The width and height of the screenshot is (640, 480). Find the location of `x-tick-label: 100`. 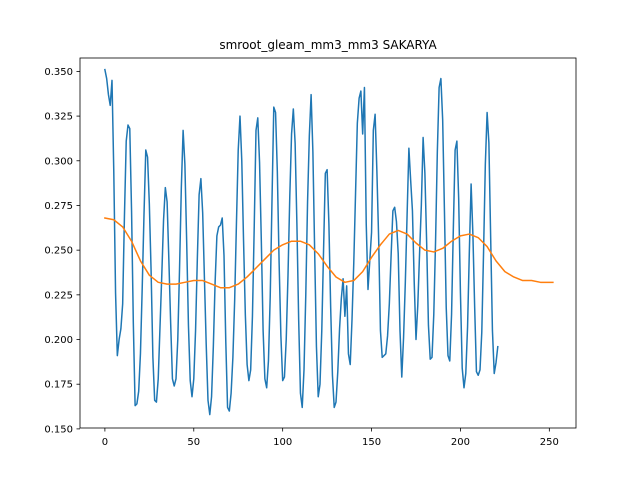

x-tick-label: 100 is located at coordinates (282, 442).